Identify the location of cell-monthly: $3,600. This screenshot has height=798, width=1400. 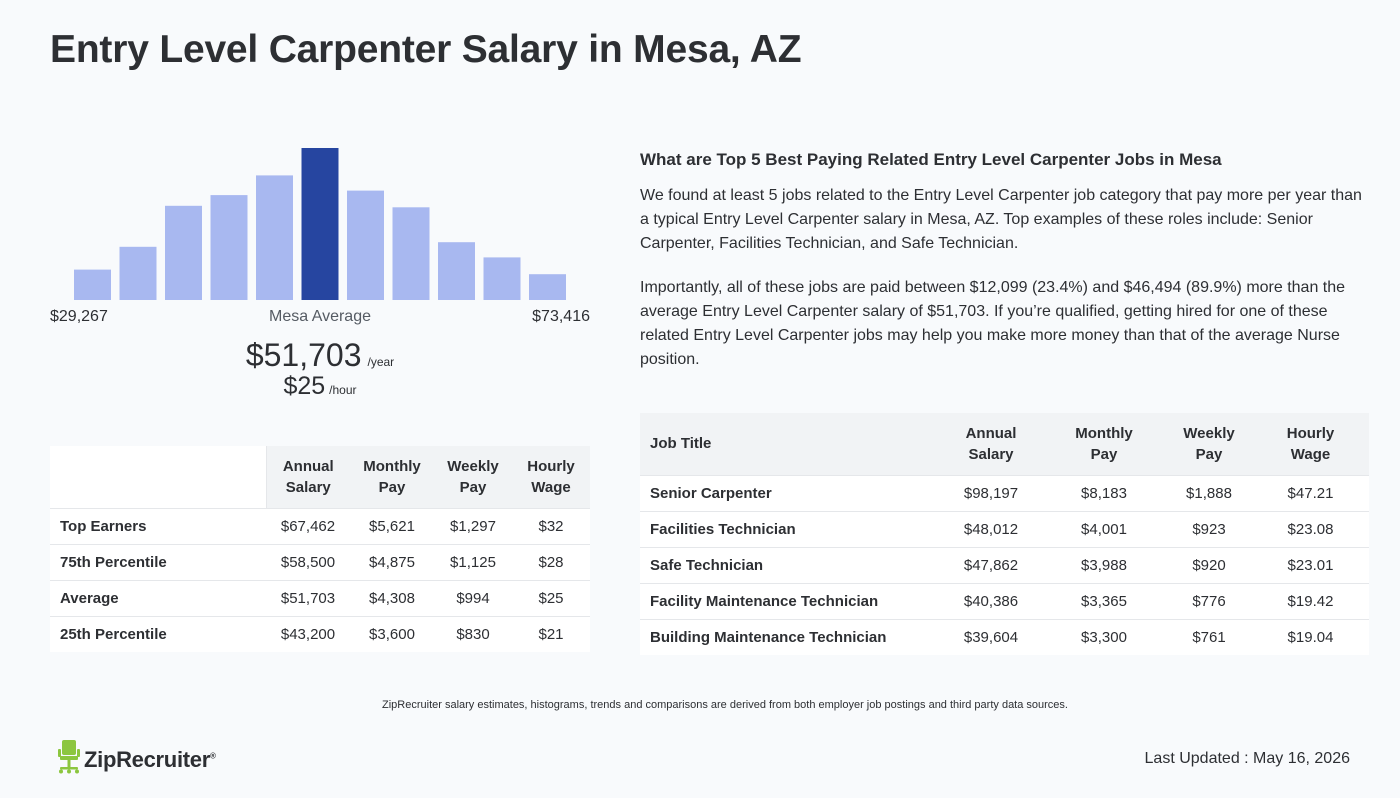
(392, 633).